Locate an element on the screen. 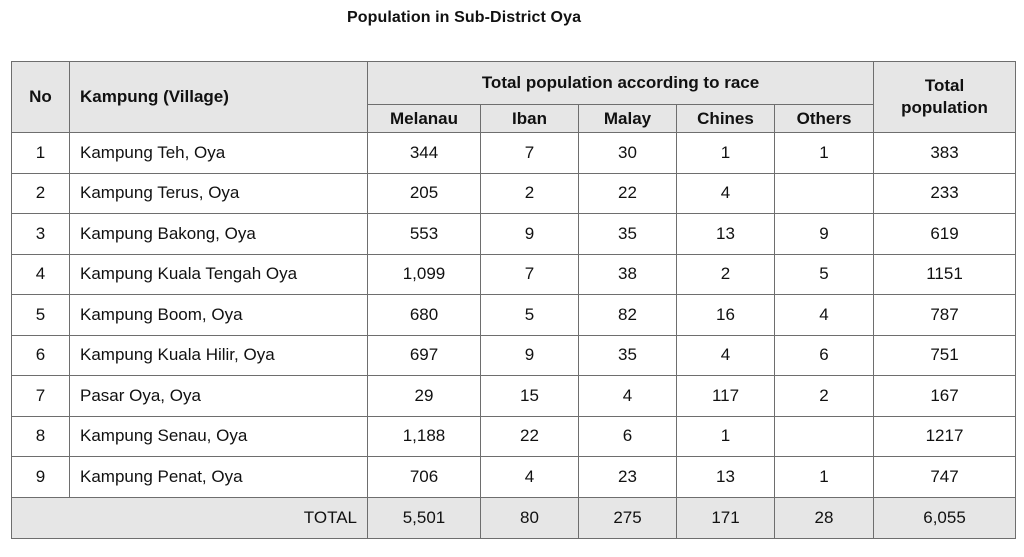 The height and width of the screenshot is (557, 1024). total-label: TOTAL is located at coordinates (189, 517).